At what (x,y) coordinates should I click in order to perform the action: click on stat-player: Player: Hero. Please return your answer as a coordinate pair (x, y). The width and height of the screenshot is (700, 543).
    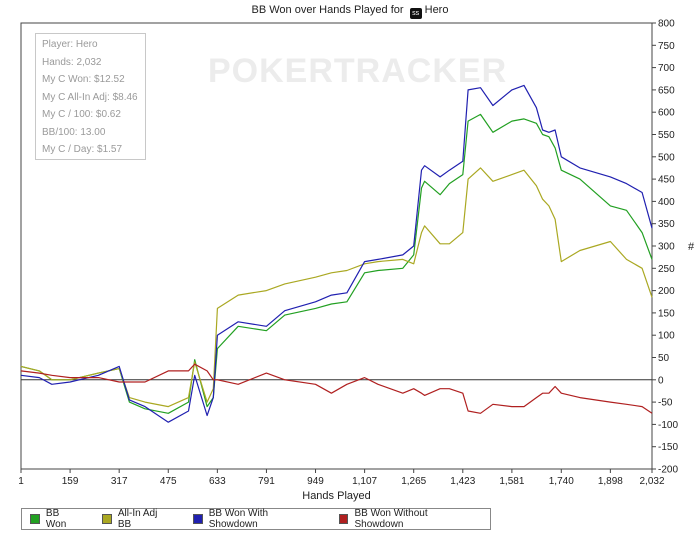
    Looking at the image, I should click on (70, 44).